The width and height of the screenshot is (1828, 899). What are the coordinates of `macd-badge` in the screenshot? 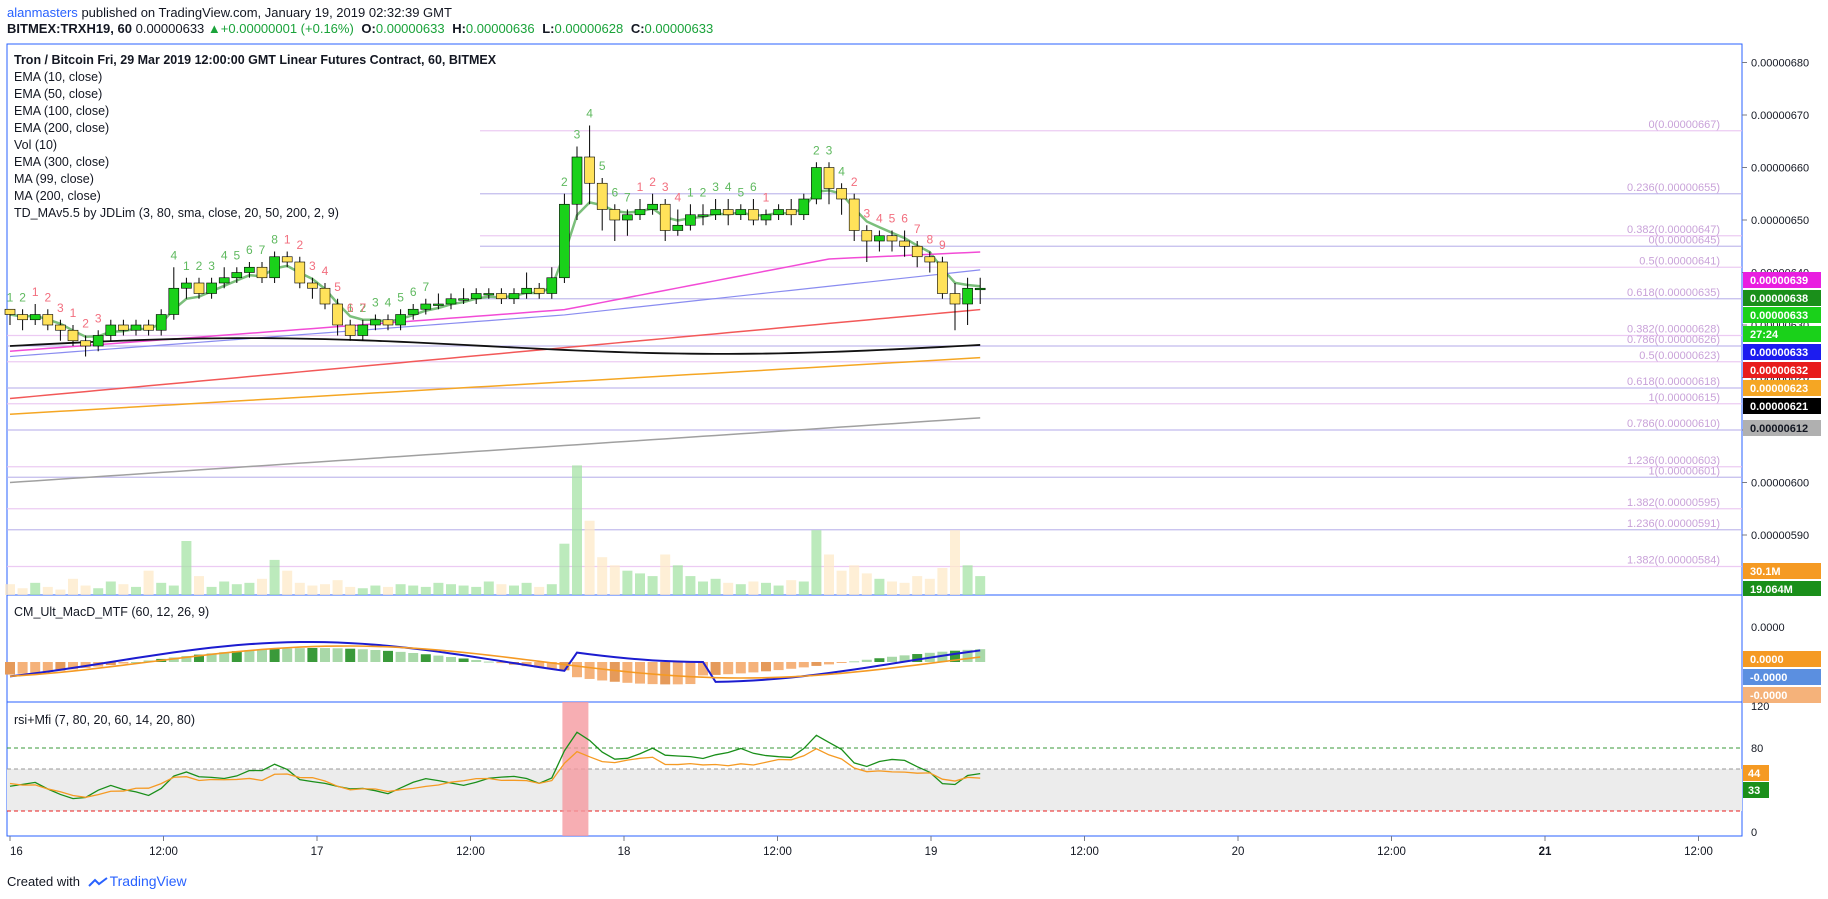 It's located at (1782, 695).